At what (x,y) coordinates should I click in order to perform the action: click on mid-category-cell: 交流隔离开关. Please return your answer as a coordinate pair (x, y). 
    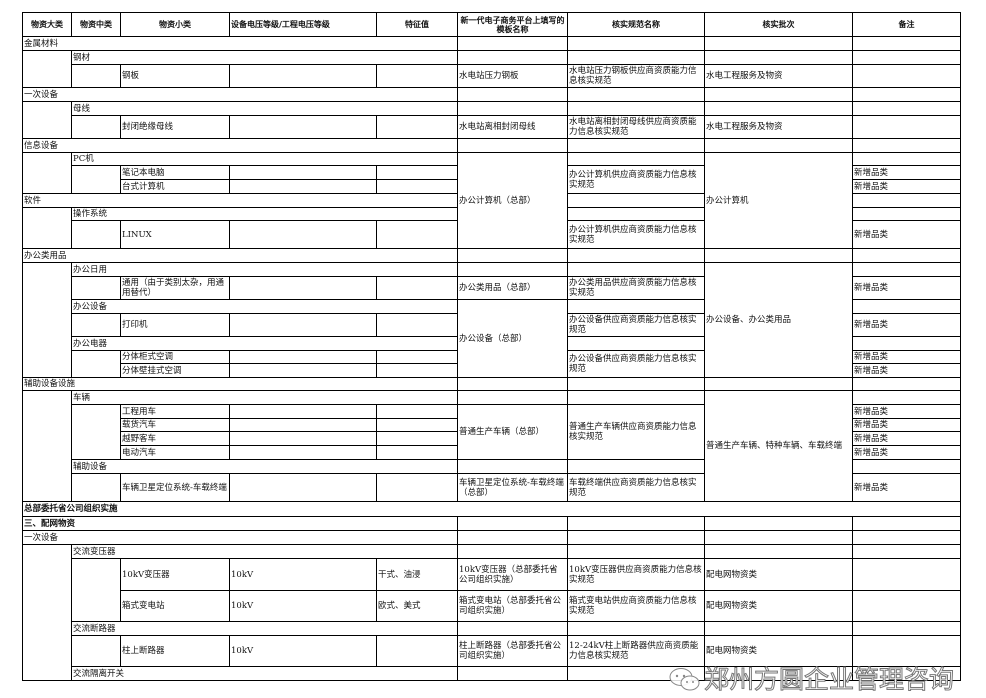
    Looking at the image, I should click on (264, 673).